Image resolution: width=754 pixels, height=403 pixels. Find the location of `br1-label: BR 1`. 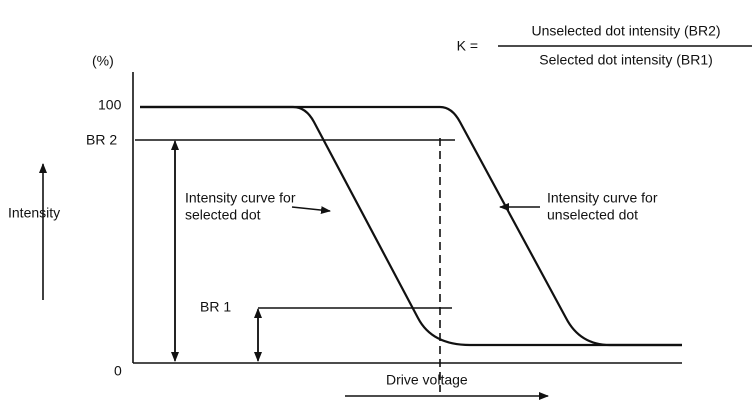

br1-label: BR 1 is located at coordinates (215, 307).